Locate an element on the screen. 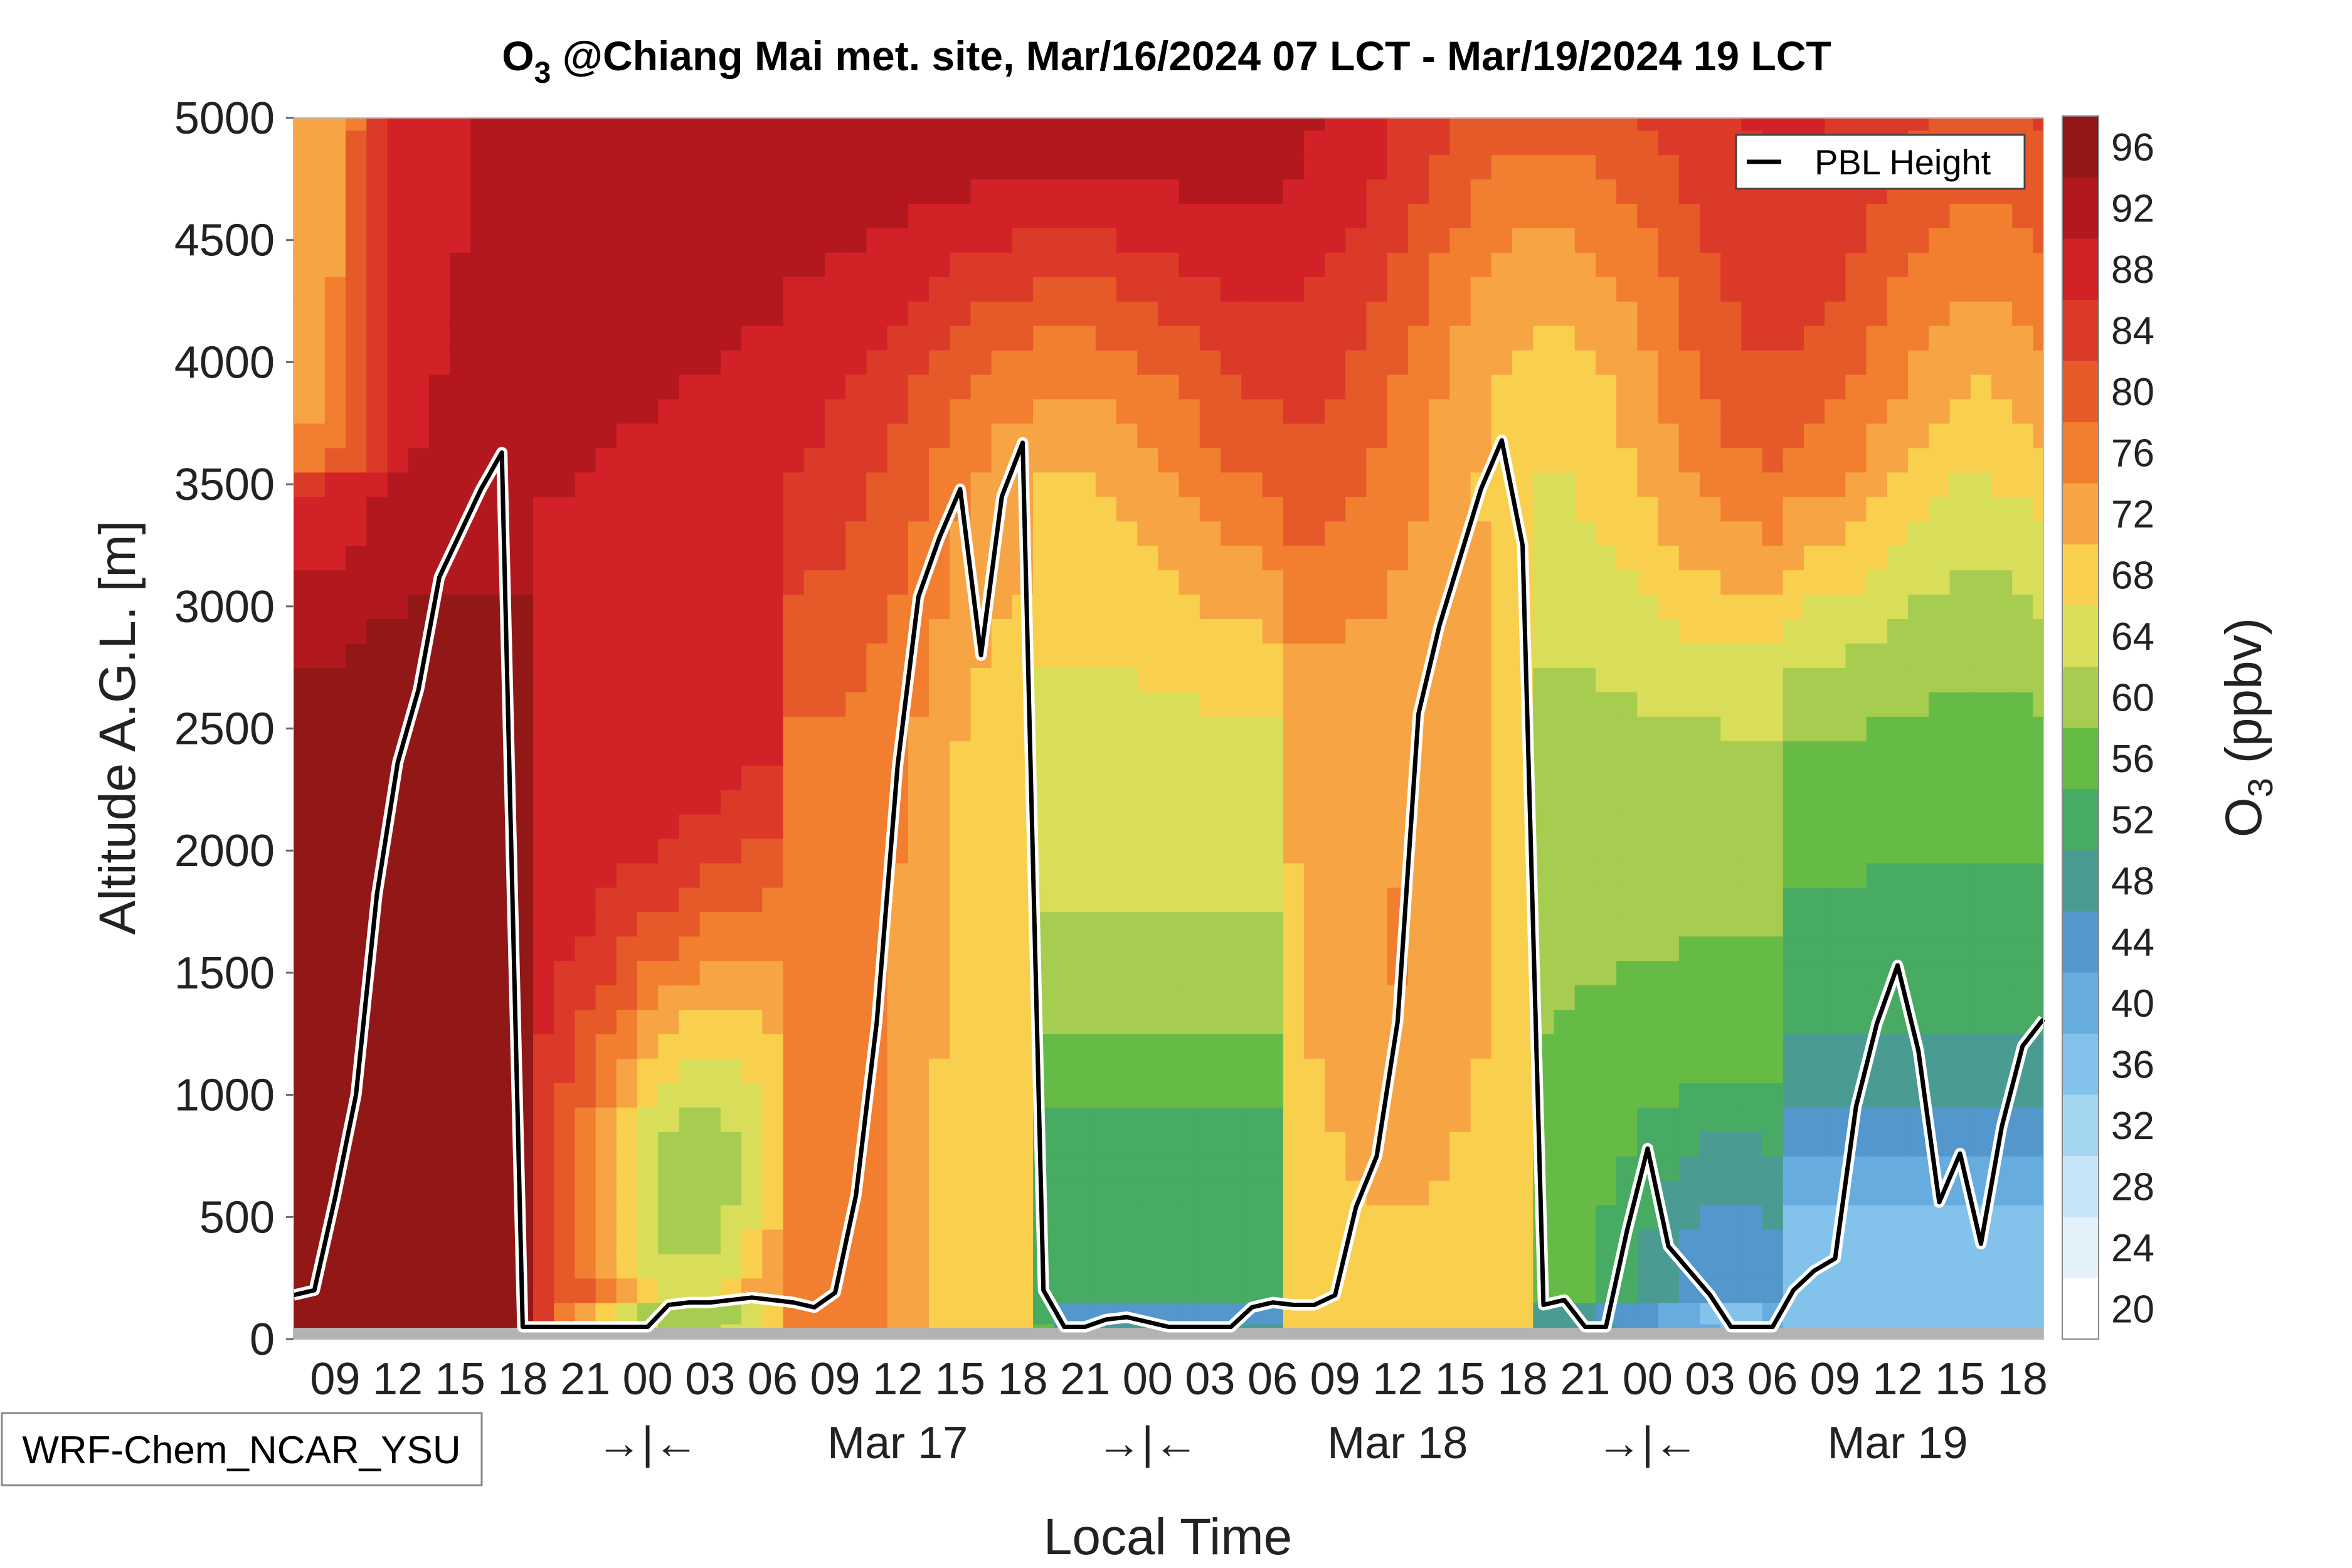 The image size is (2352, 1568). x-tick-label: 18 is located at coordinates (1523, 1379).